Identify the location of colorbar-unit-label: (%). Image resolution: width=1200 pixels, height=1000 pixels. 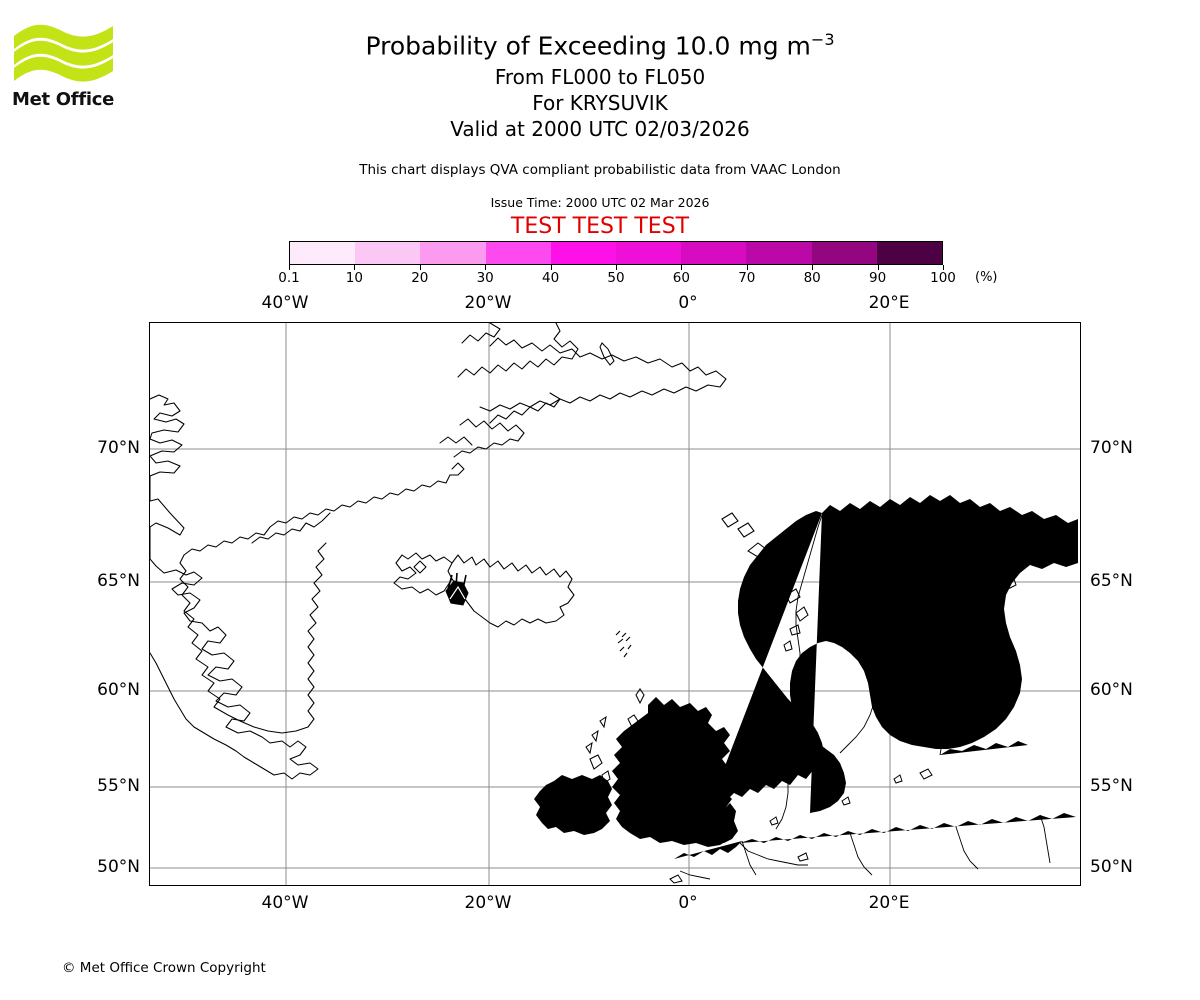
(986, 277).